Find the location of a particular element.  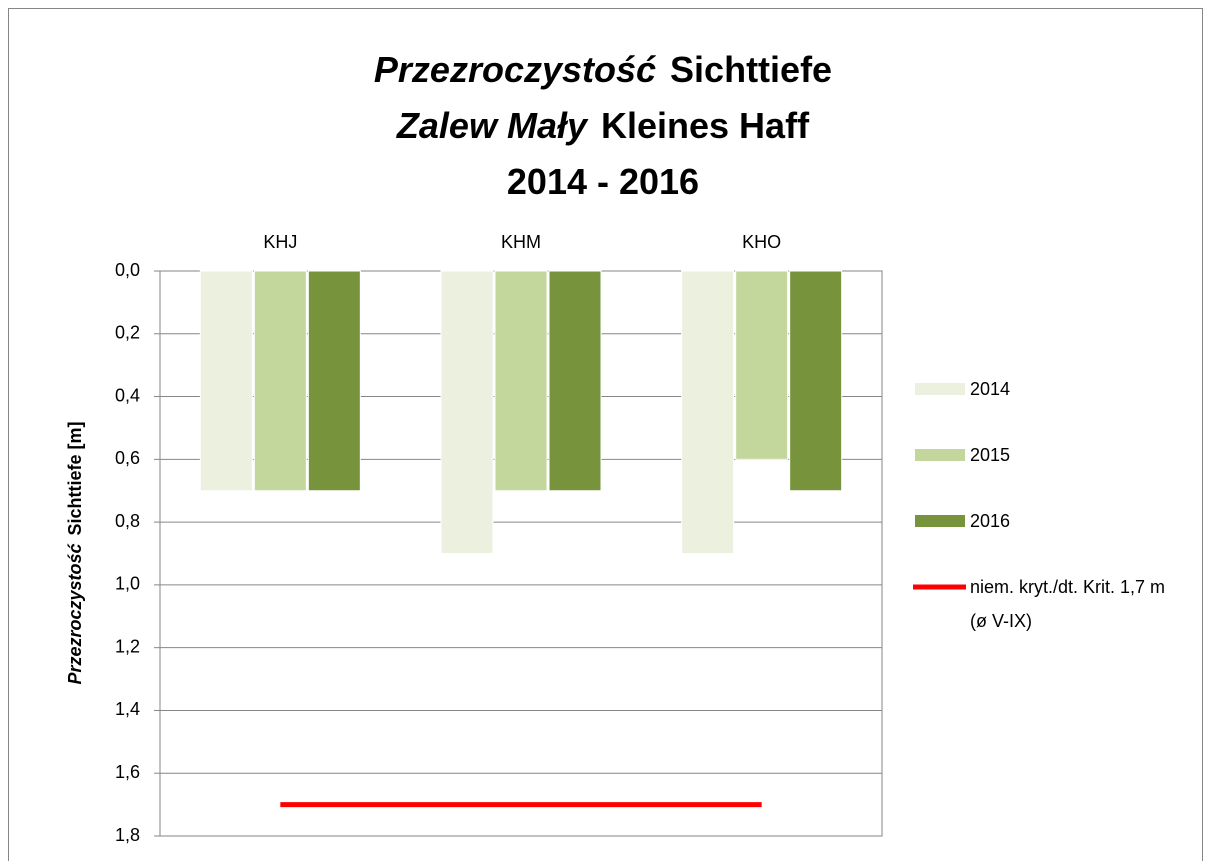

chart-title: Przezroczystość Sichttiefe is located at coordinates (603, 69).